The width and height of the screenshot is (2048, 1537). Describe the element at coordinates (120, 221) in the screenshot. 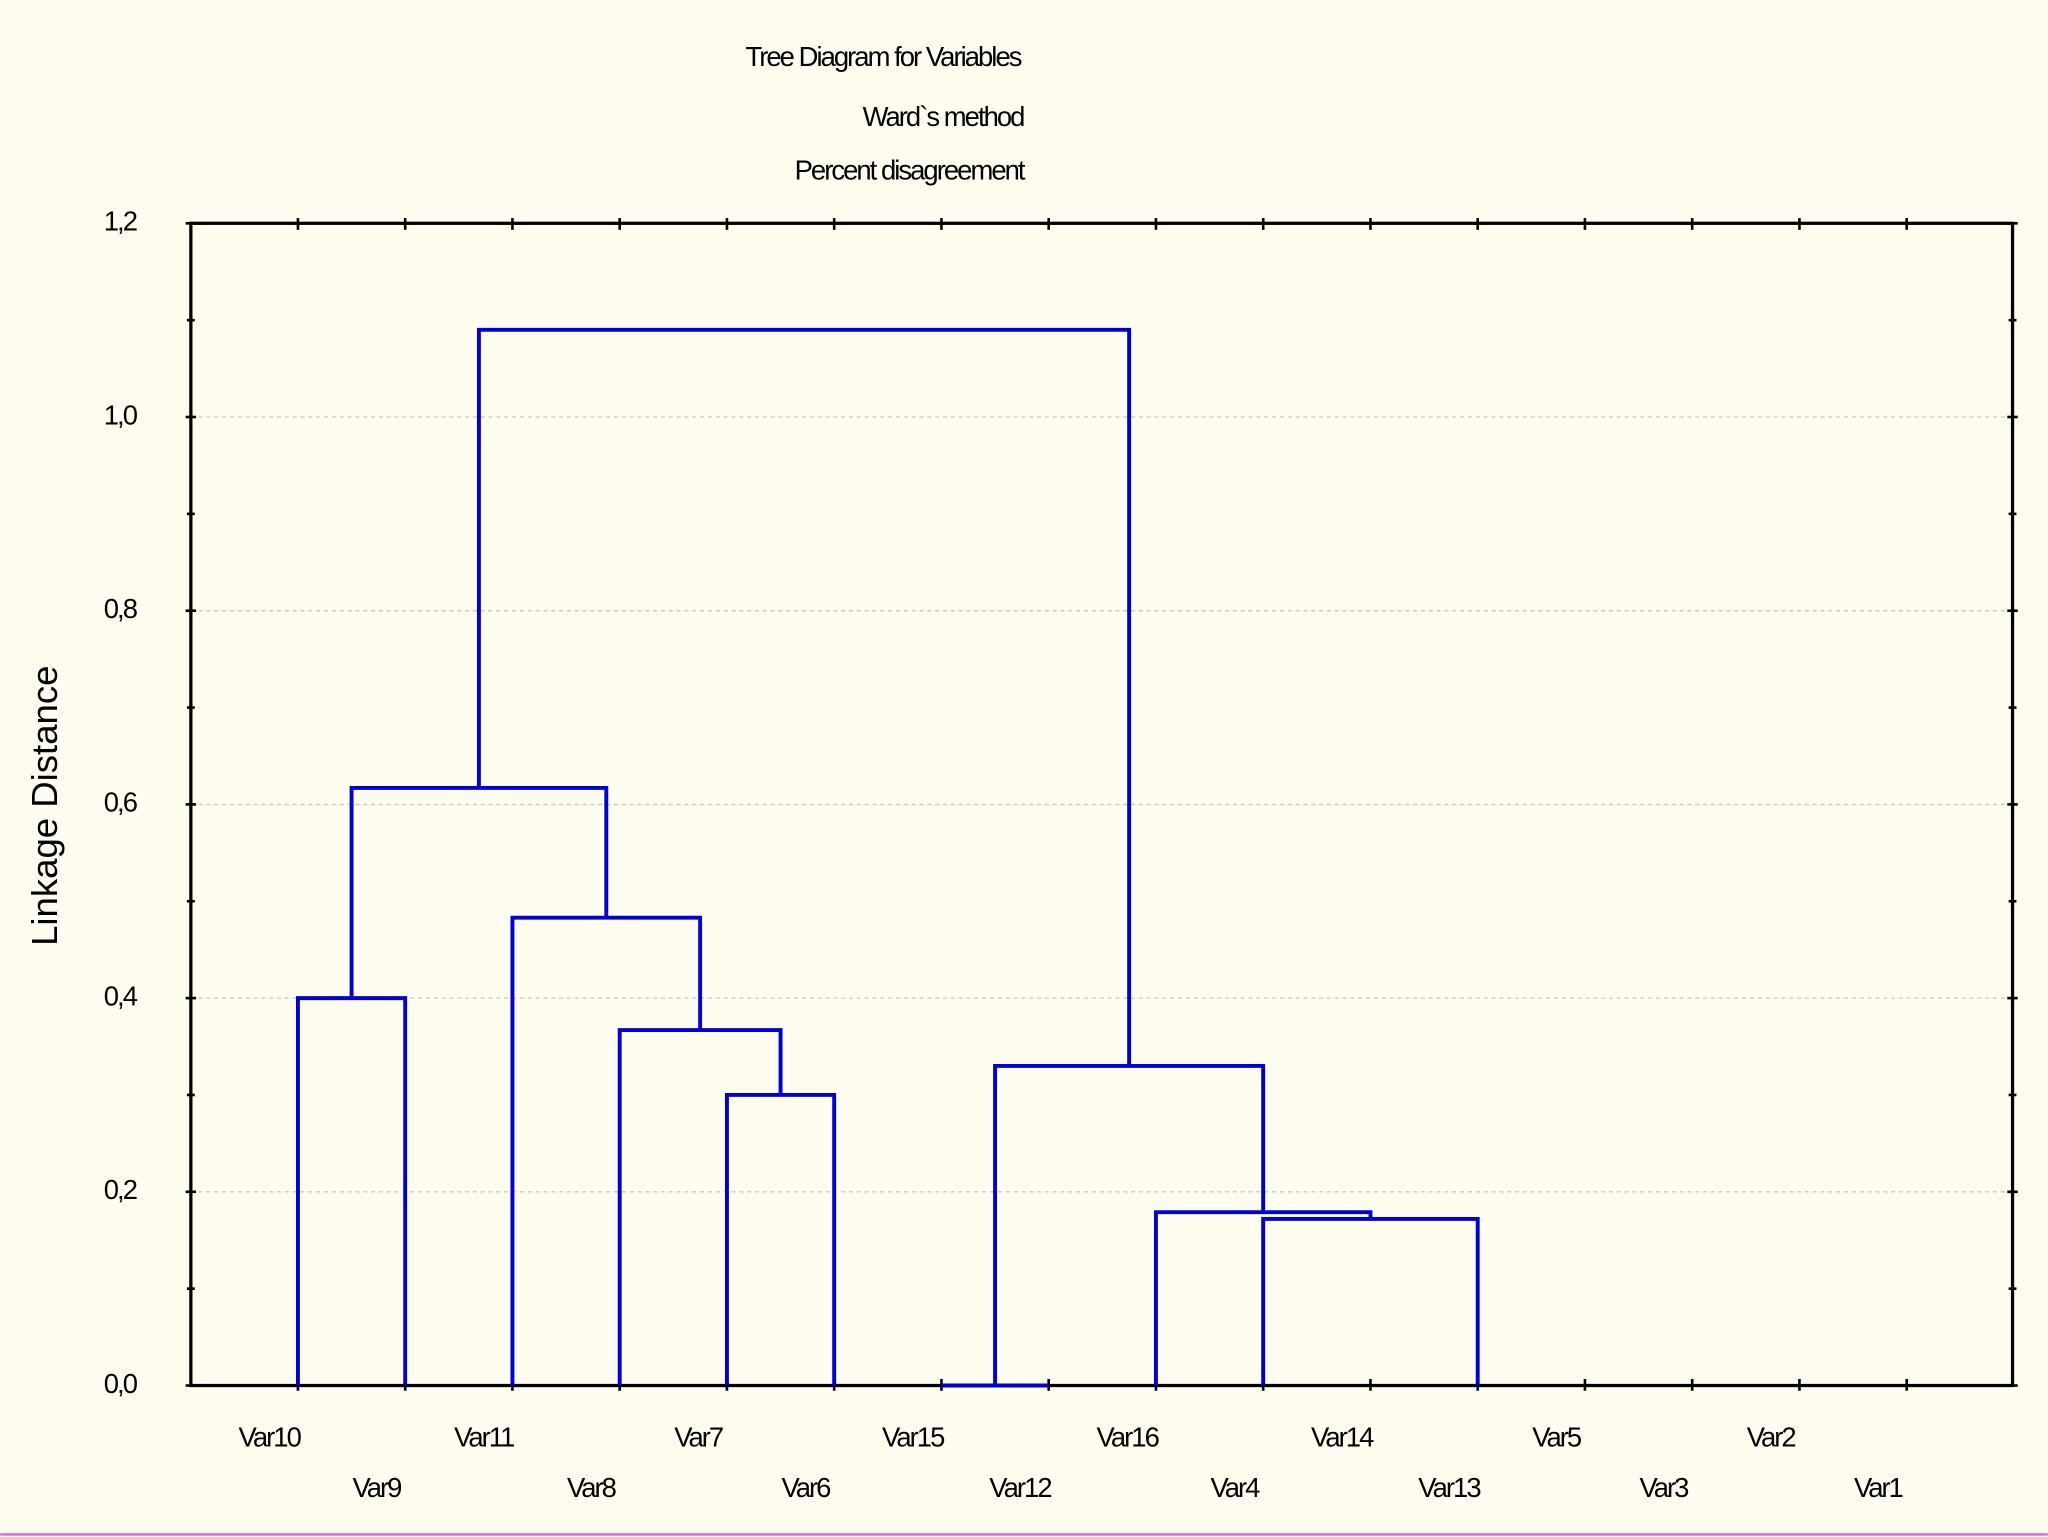

I see `y-tick-label: 1,2` at that location.